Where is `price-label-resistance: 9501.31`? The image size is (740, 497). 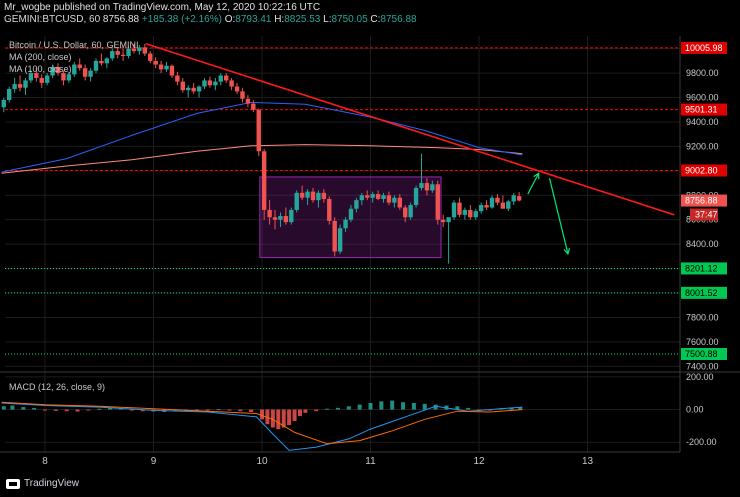
price-label-resistance: 9501.31 is located at coordinates (701, 110).